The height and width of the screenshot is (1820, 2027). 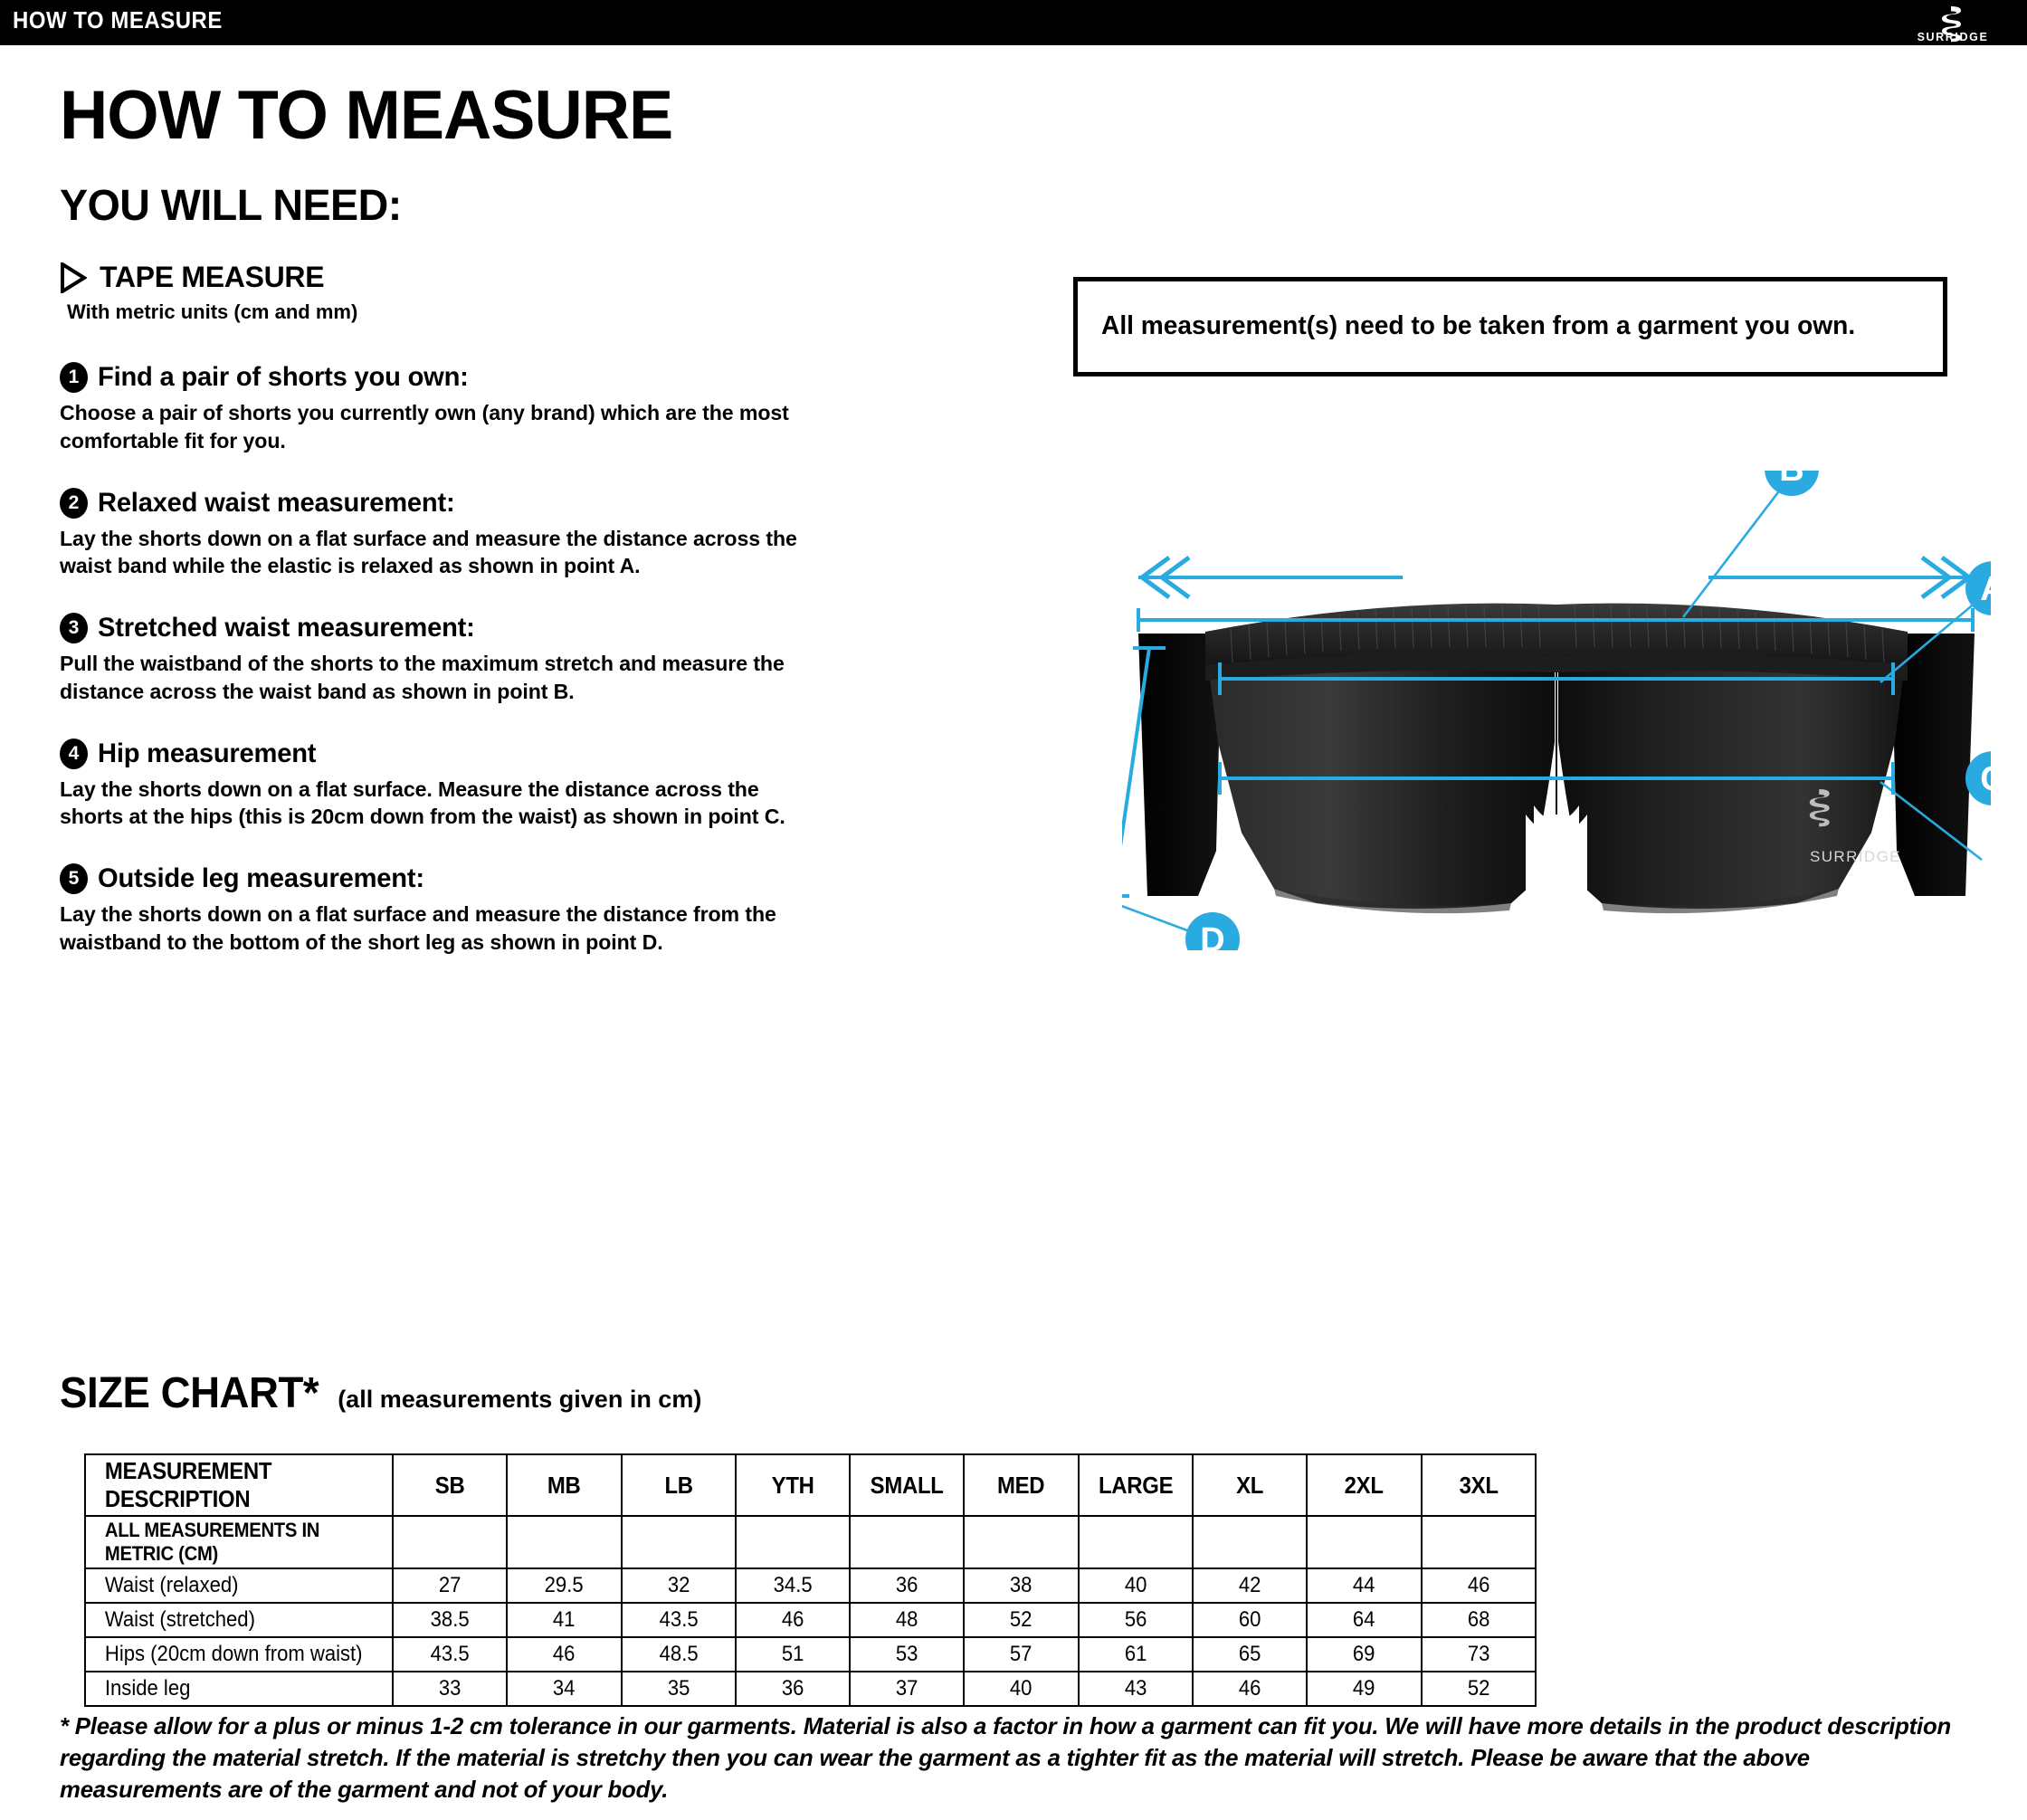 I want to click on cell: 73, so click(x=1478, y=1654).